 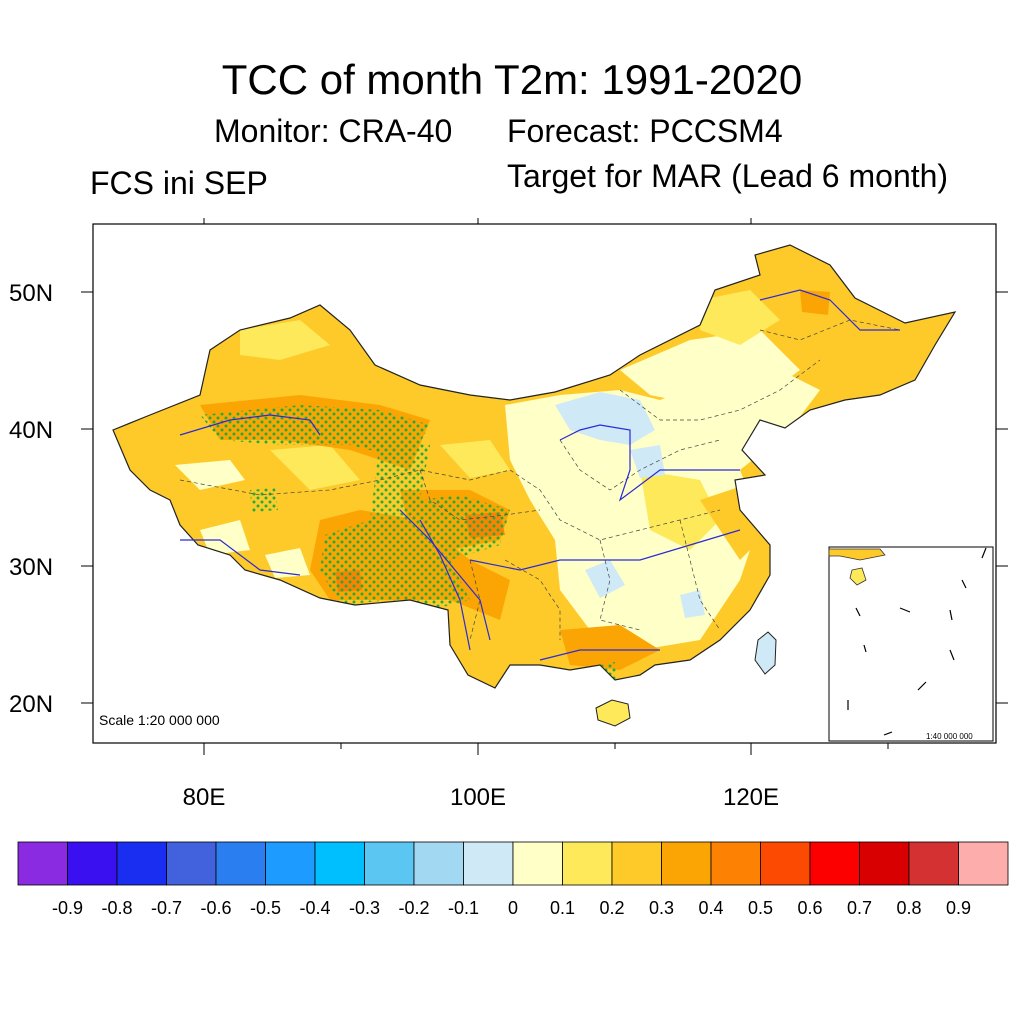 What do you see at coordinates (159, 720) in the screenshot?
I see `scale-label: Scale 1:20 000 000` at bounding box center [159, 720].